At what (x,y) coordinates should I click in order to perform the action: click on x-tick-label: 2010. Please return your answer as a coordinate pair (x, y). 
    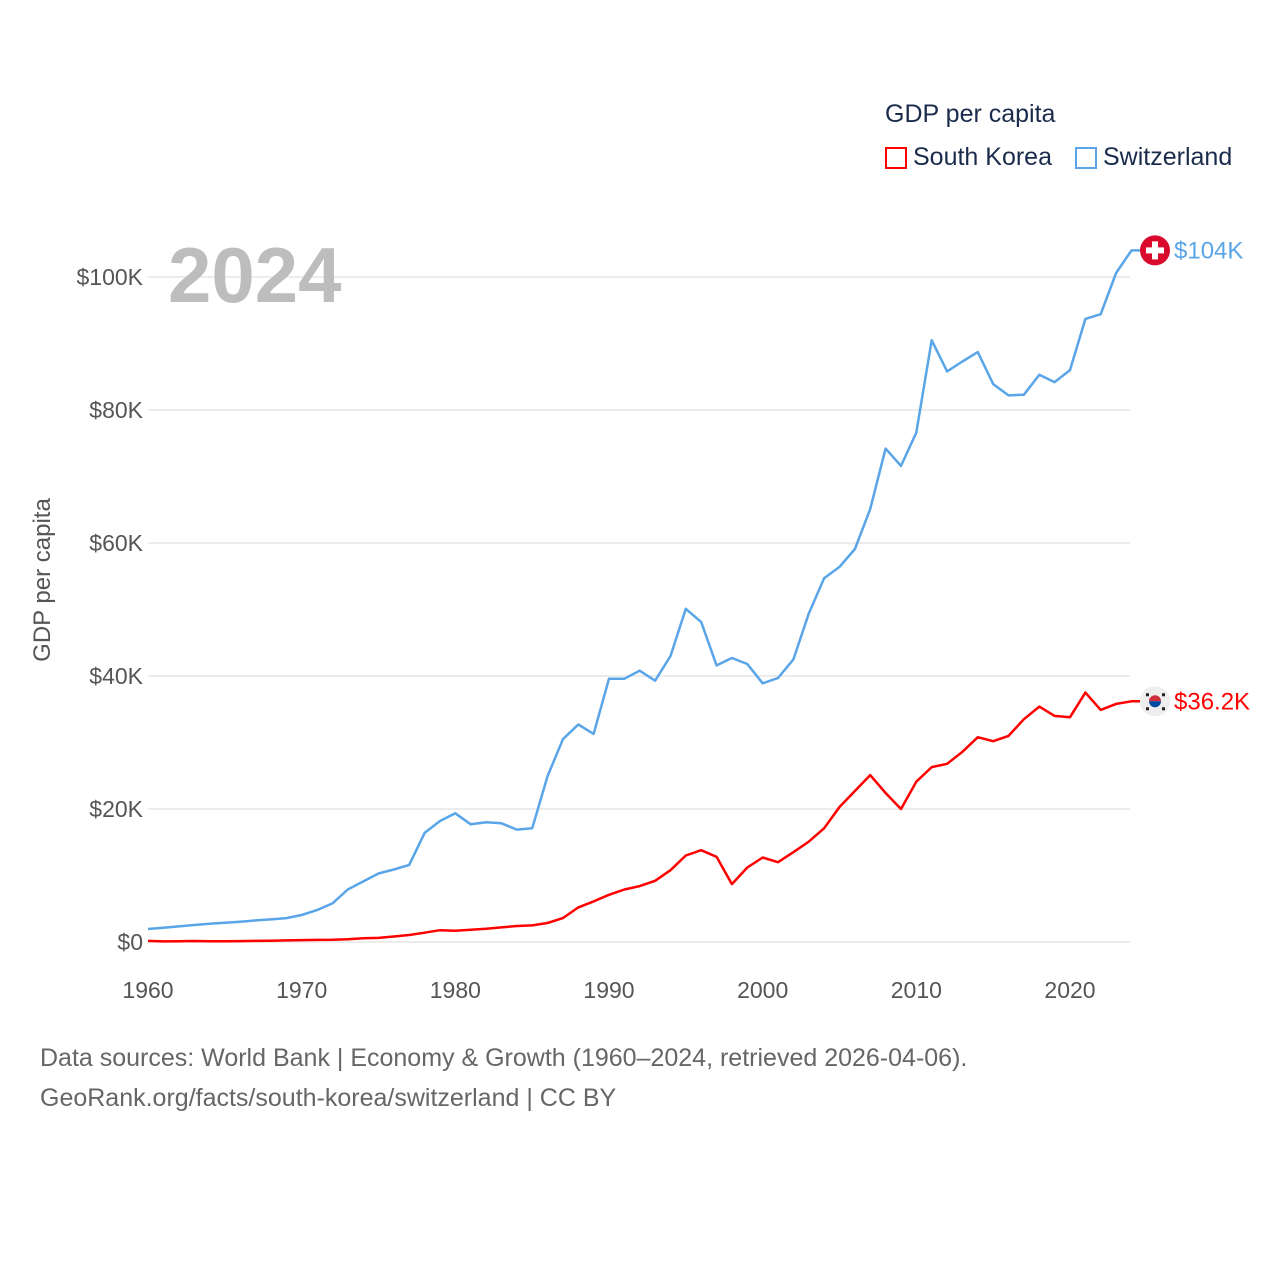
    Looking at the image, I should click on (916, 990).